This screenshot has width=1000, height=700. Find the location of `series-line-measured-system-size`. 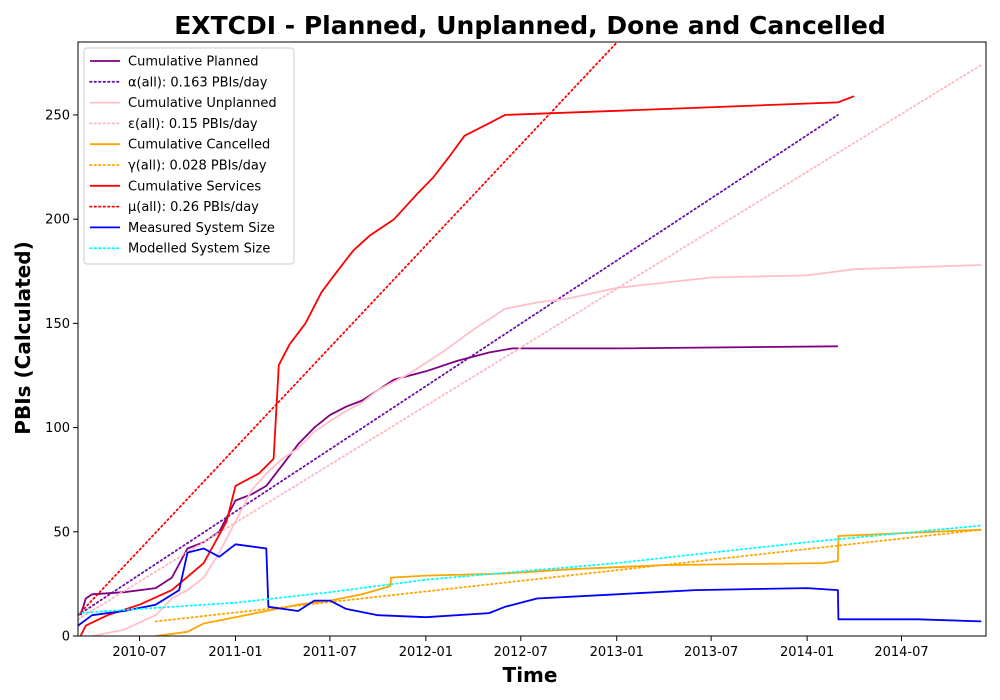

series-line-measured-system-size is located at coordinates (530, 585).